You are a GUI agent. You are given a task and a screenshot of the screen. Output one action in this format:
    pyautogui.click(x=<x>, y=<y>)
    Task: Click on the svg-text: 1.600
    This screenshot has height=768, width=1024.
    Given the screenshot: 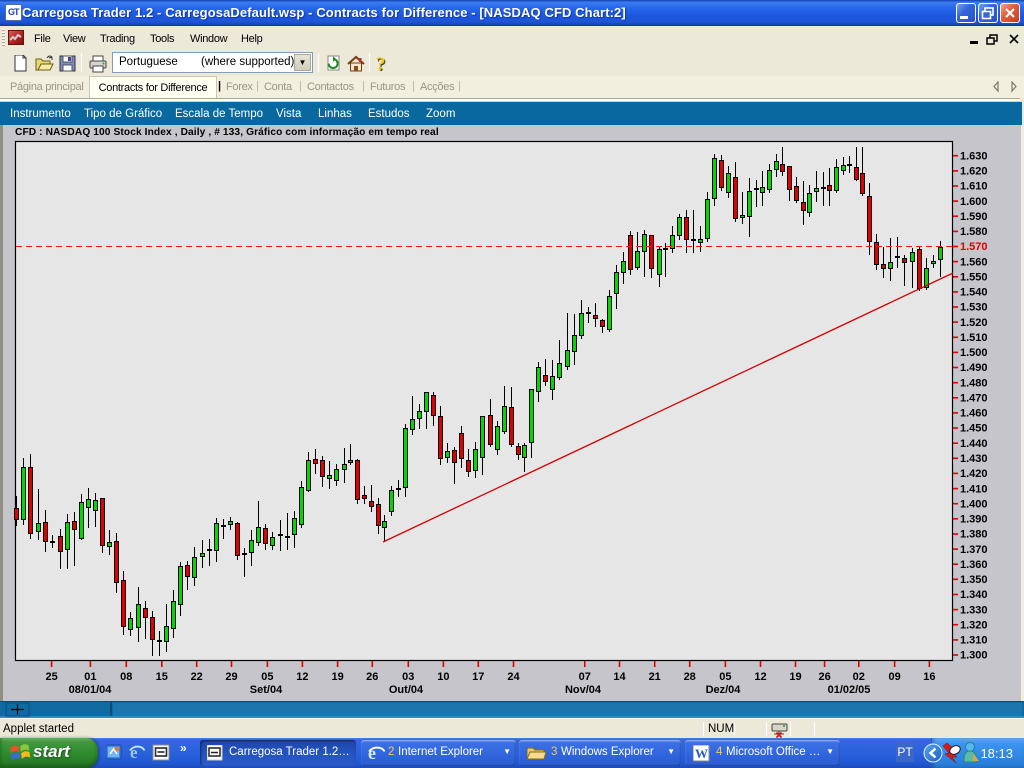 What is the action you would take?
    pyautogui.click(x=974, y=202)
    